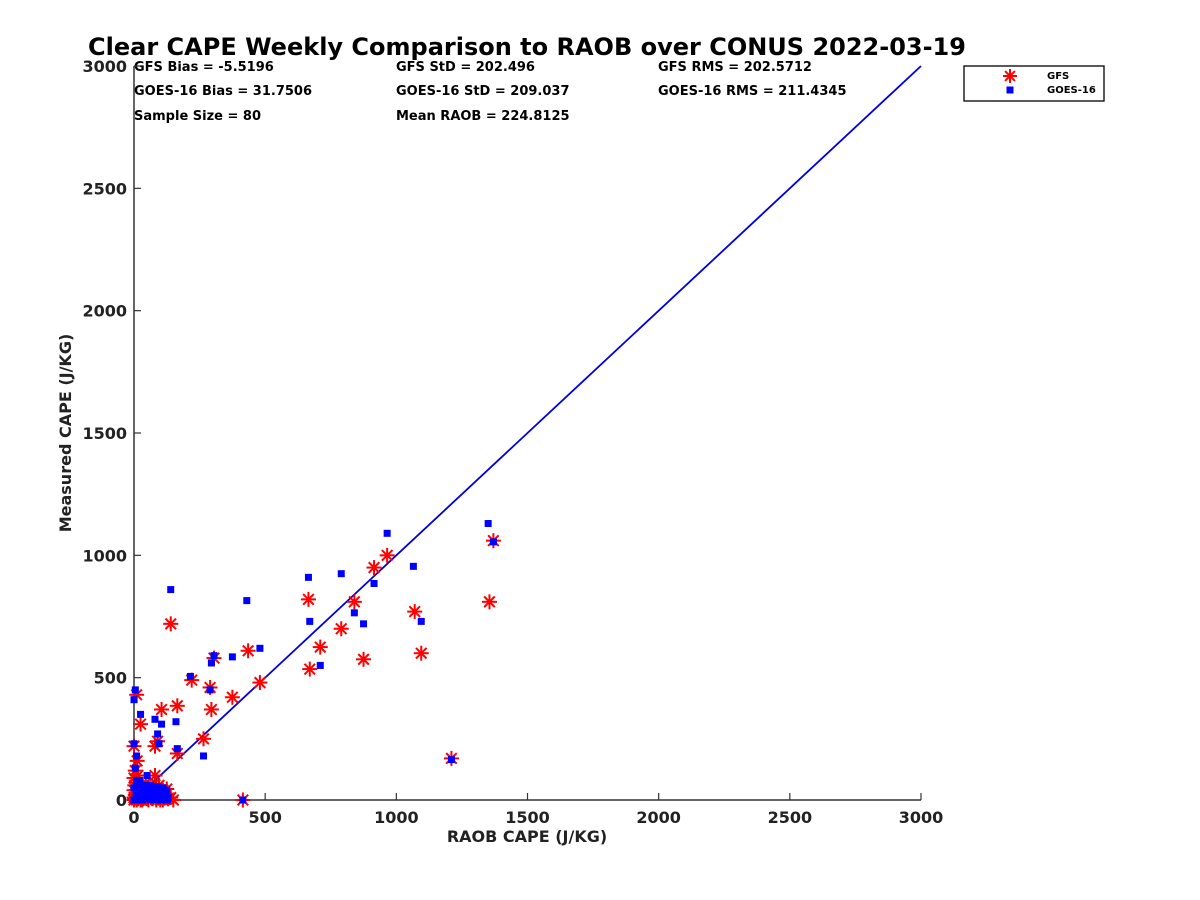  What do you see at coordinates (735, 67) in the screenshot?
I see `stat-text: GFS RMS = 202.5712` at bounding box center [735, 67].